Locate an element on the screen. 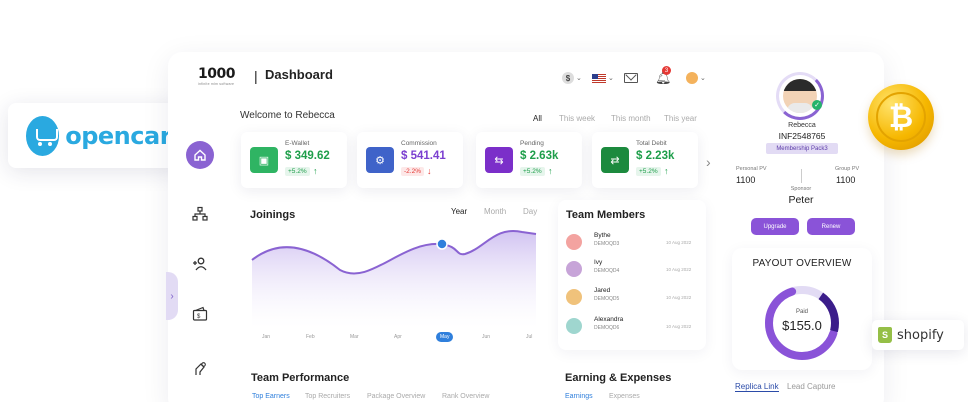 The width and height of the screenshot is (968, 402). nav-network is located at coordinates (200, 214).